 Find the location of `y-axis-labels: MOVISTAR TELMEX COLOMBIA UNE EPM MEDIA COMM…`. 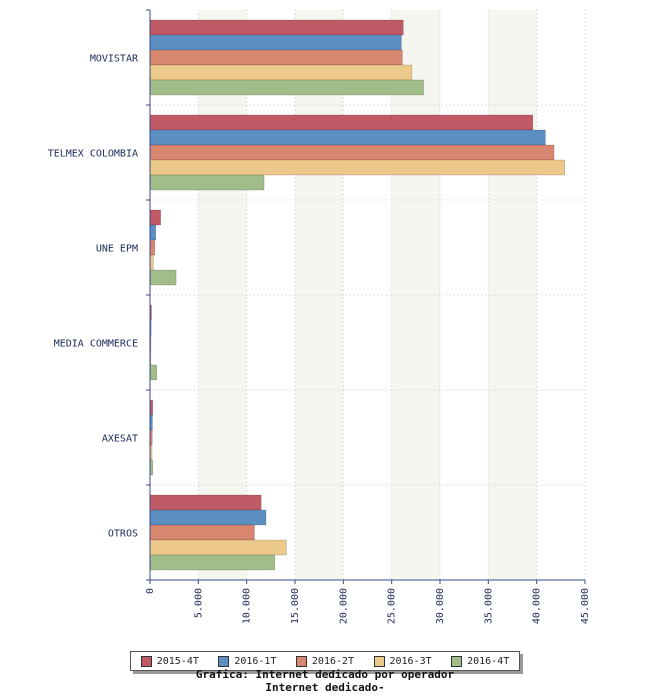

y-axis-labels: MOVISTAR TELMEX COLOMBIA UNE EPM MEDIA COMM… is located at coordinates (93, 297).